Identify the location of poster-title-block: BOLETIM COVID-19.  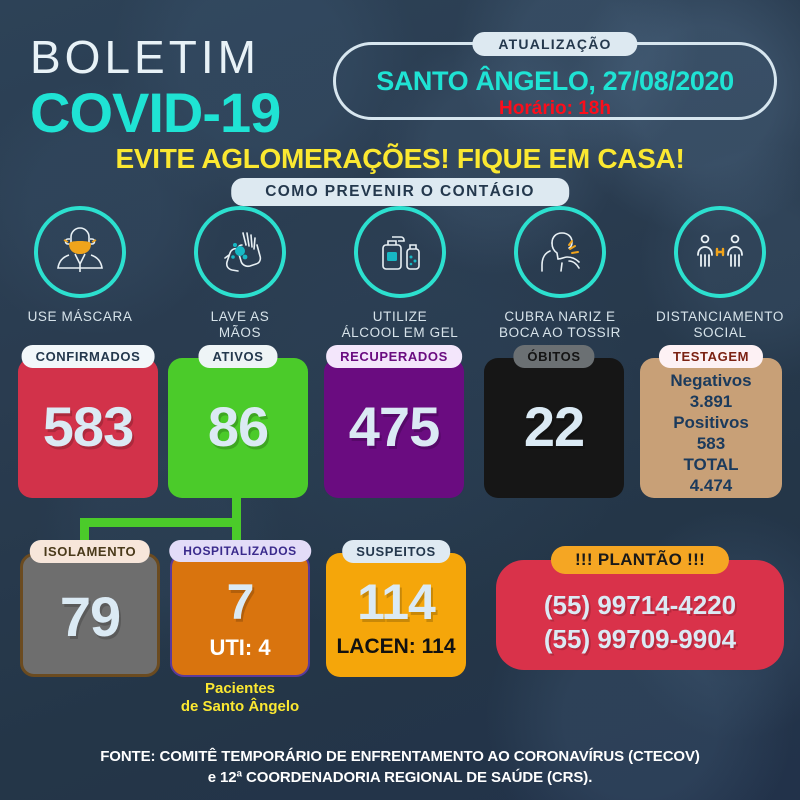
(155, 87).